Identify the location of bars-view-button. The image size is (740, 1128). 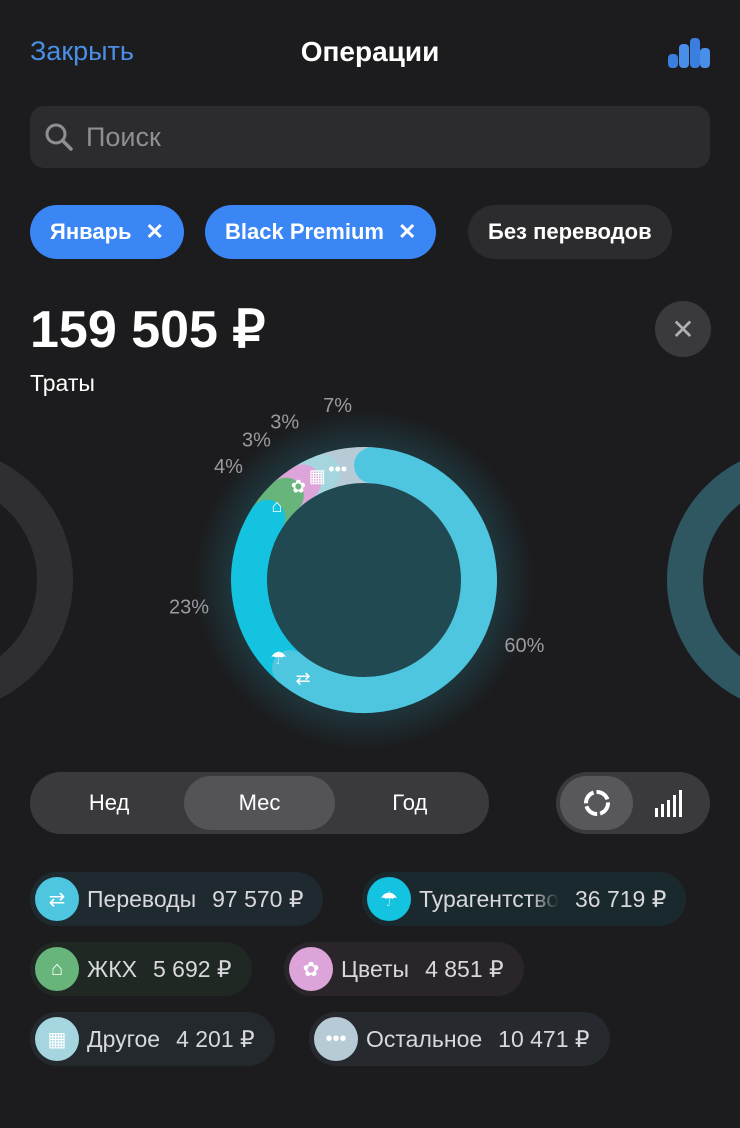
(669, 803).